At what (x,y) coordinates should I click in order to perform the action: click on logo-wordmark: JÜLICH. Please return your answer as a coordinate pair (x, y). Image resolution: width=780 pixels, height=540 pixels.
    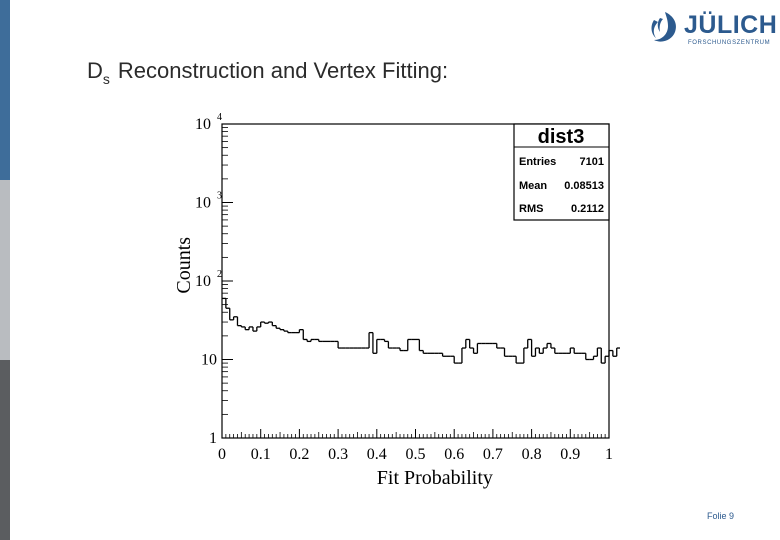
    Looking at the image, I should click on (731, 25).